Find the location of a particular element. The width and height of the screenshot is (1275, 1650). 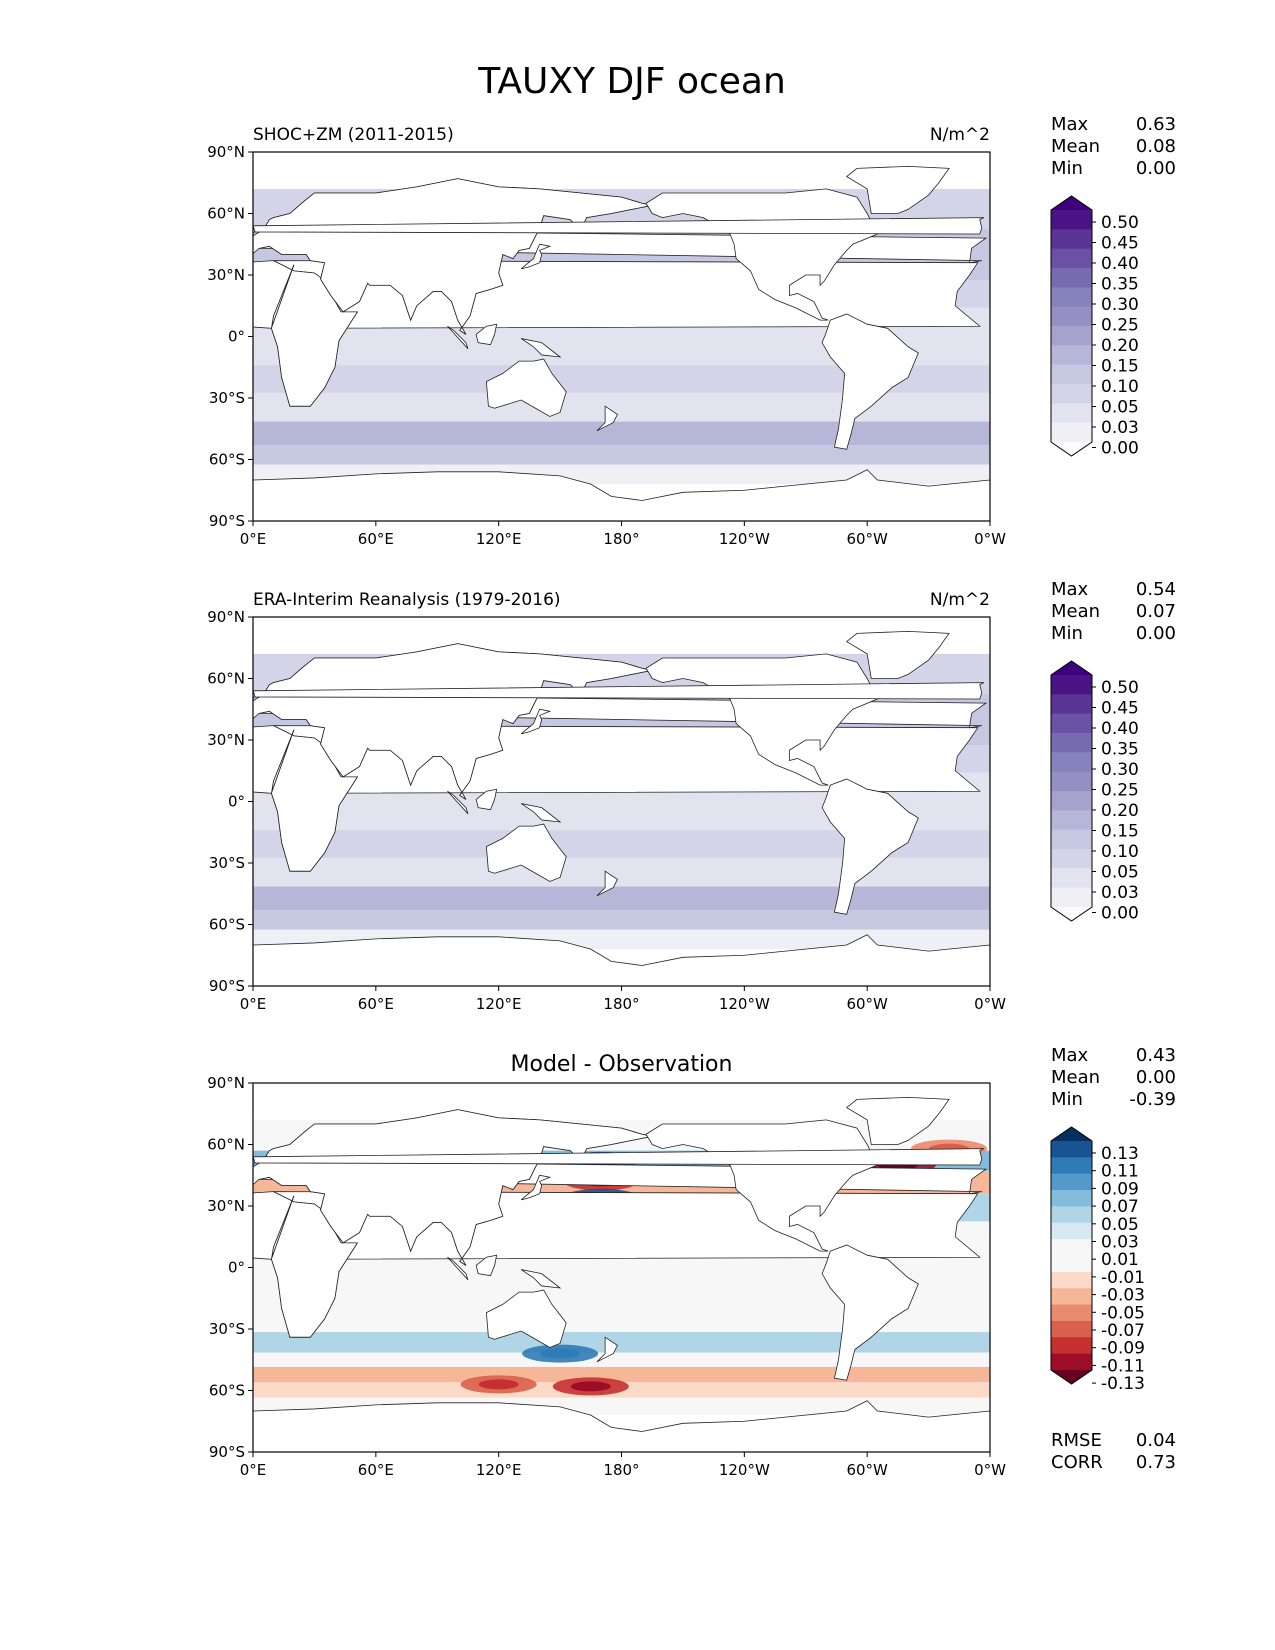

band-lat--38 is located at coordinates (621, 1342).